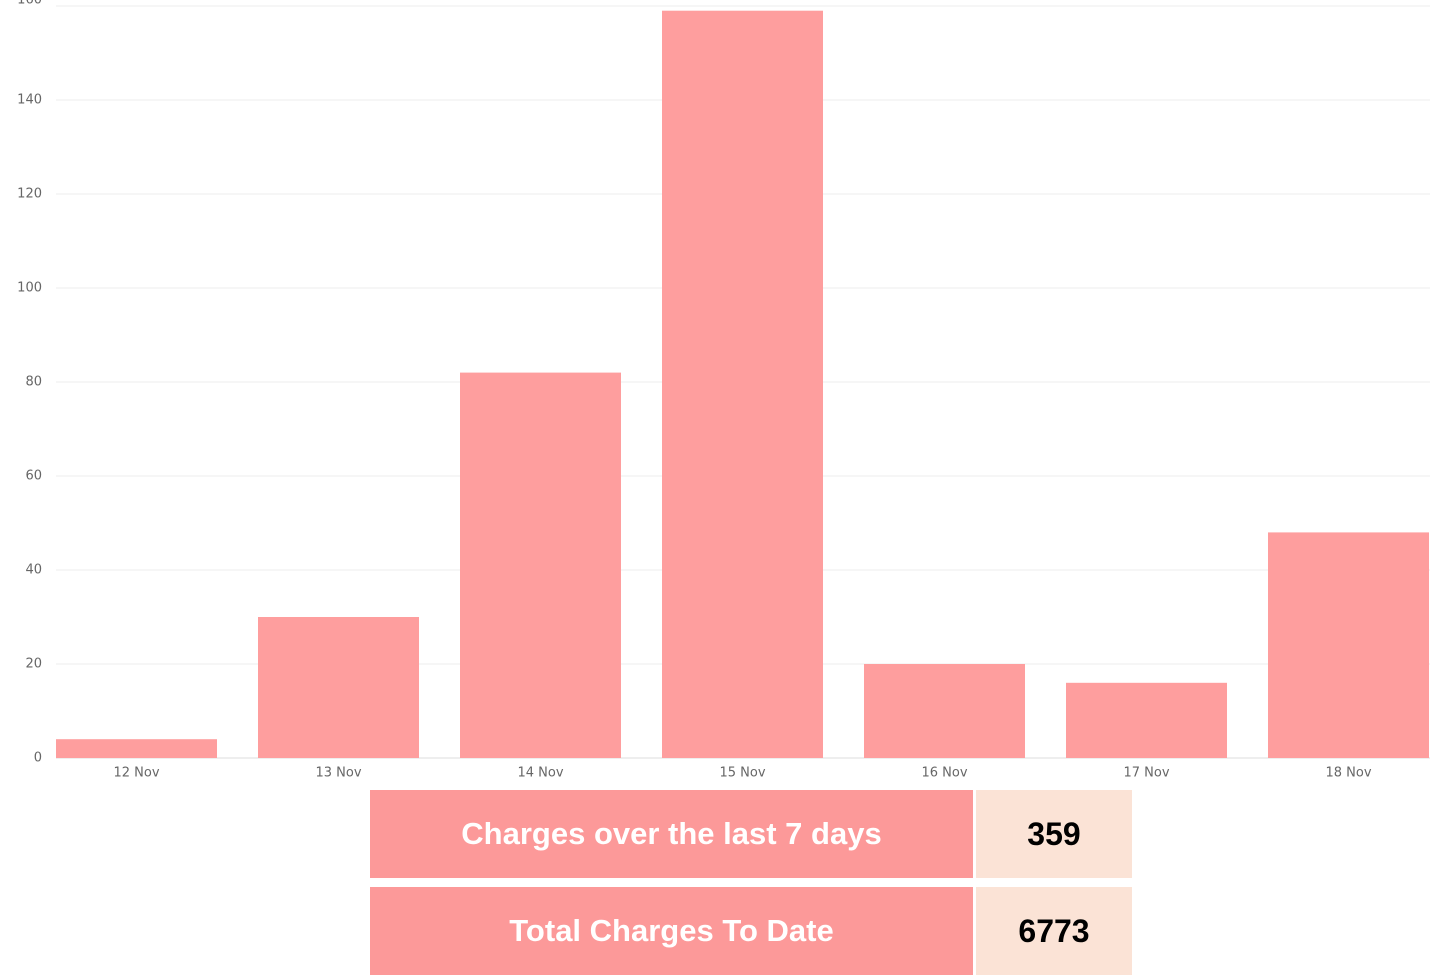 The height and width of the screenshot is (980, 1434). Describe the element at coordinates (29, 288) in the screenshot. I see `y-tick-label: 100` at that location.